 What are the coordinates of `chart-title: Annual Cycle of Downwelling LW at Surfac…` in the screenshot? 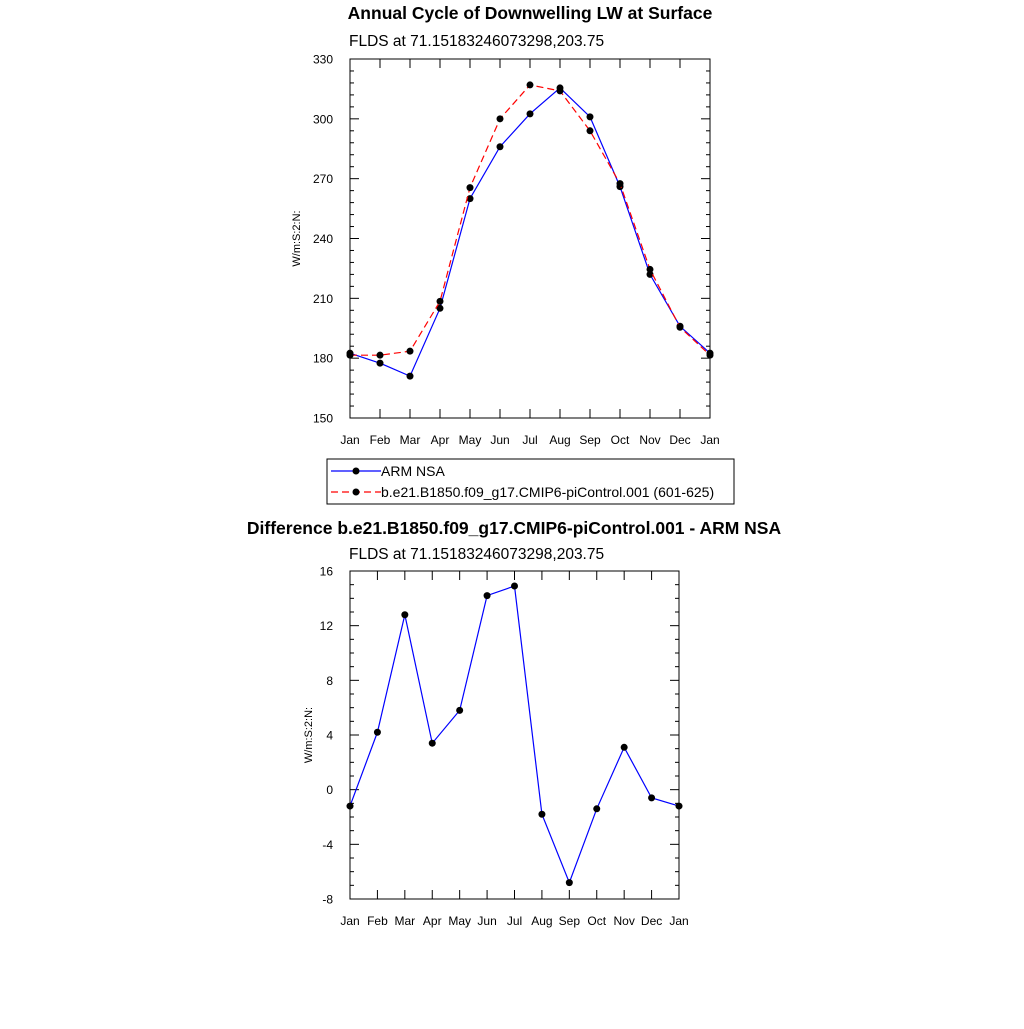 It's located at (530, 13).